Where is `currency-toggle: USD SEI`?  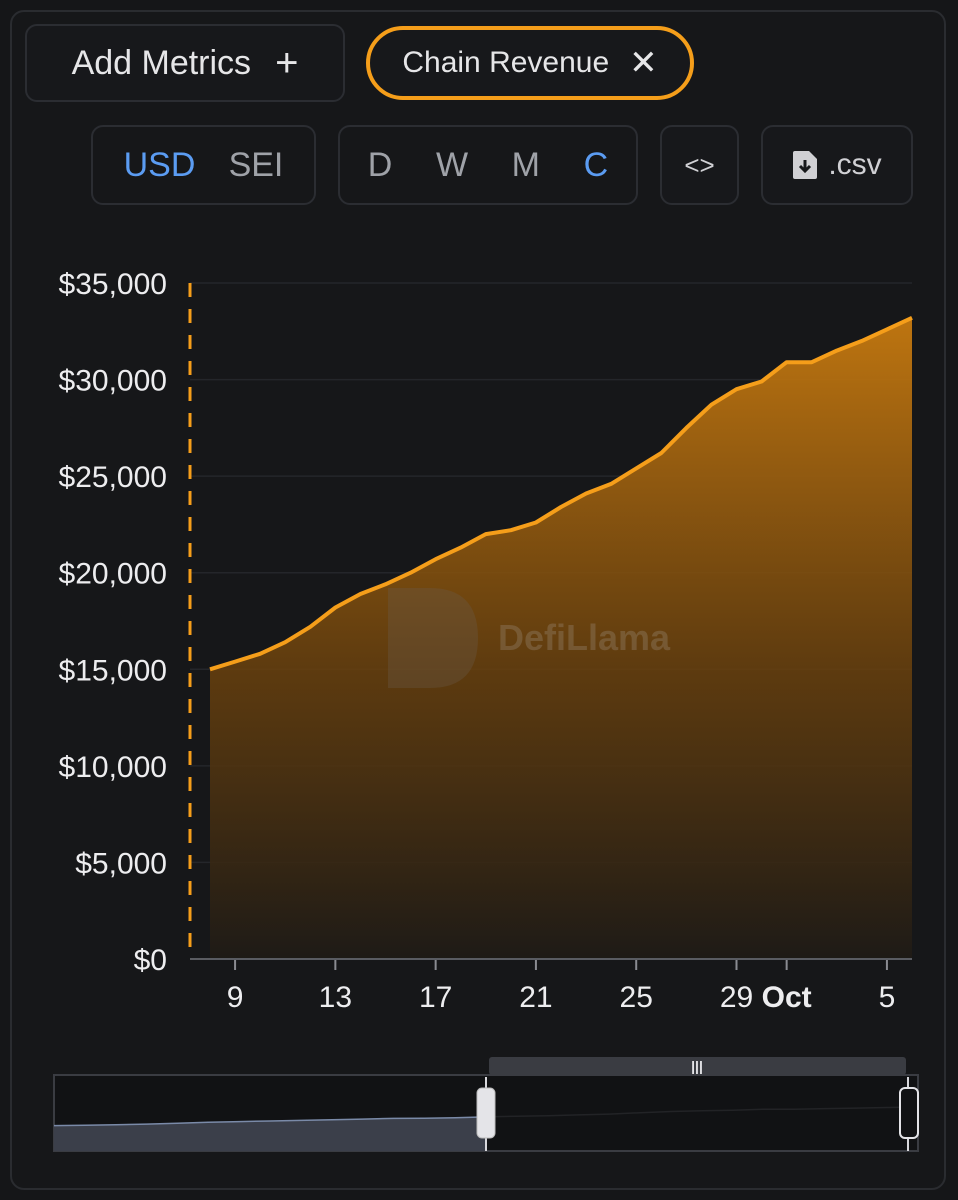 currency-toggle: USD SEI is located at coordinates (203, 165).